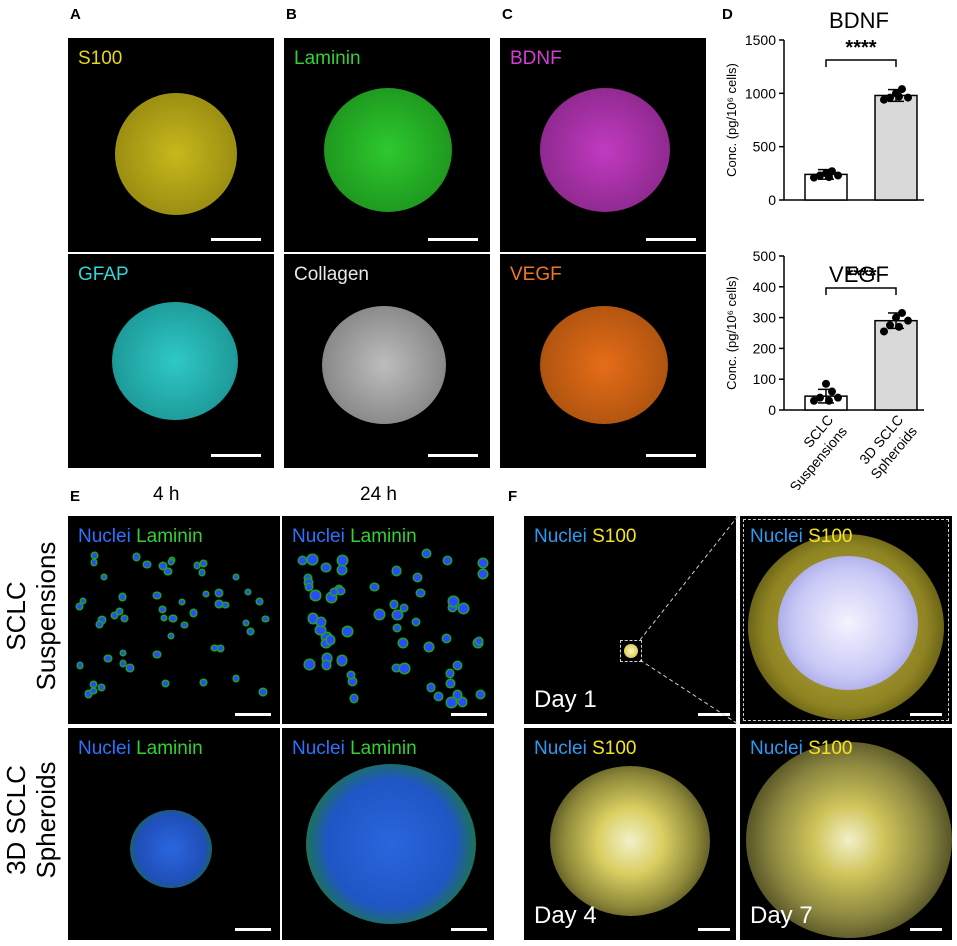  What do you see at coordinates (536, 58) in the screenshot?
I see `stain-label-bdnf: BDNF` at bounding box center [536, 58].